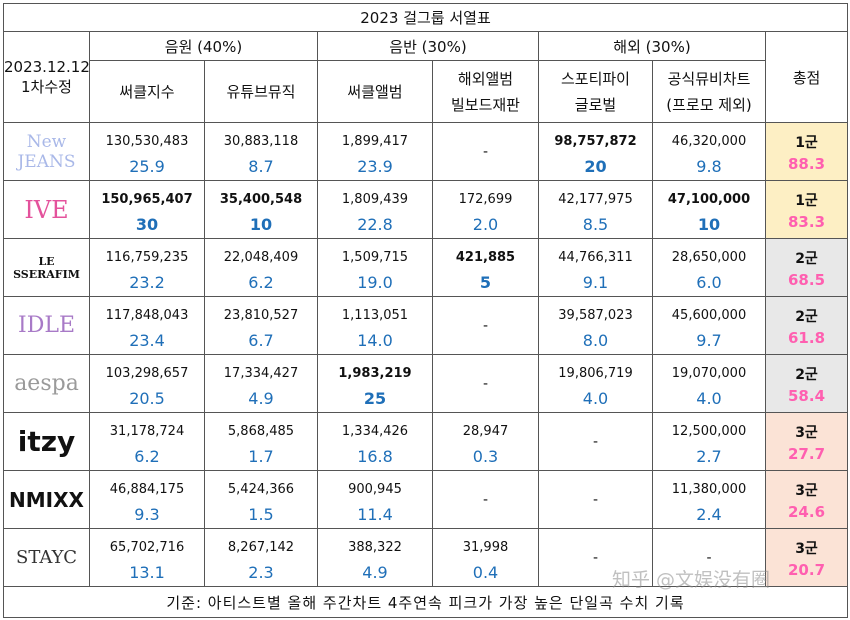 The width and height of the screenshot is (850, 620). What do you see at coordinates (485, 431) in the screenshot?
I see `raw-value: 28,947` at bounding box center [485, 431].